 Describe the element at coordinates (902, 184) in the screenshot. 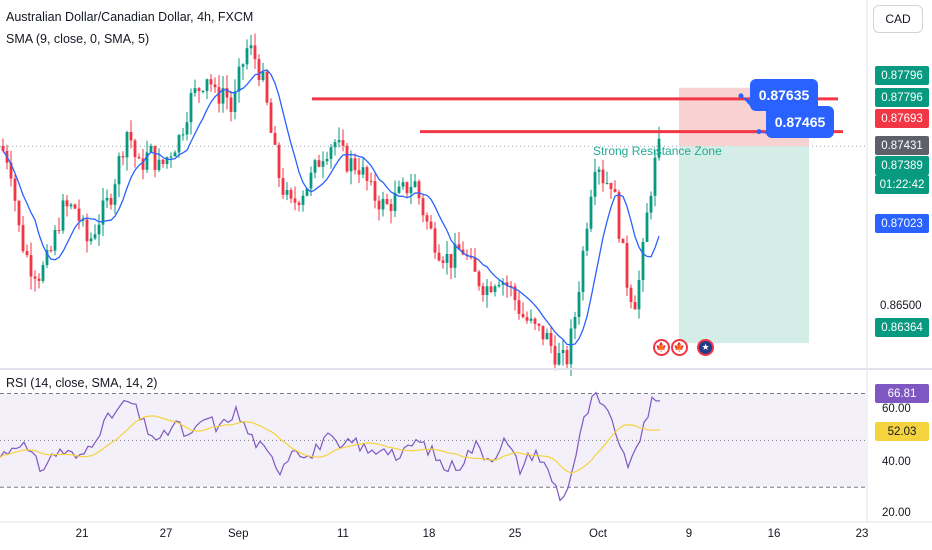

I see `price-tag: 01:22:42` at that location.